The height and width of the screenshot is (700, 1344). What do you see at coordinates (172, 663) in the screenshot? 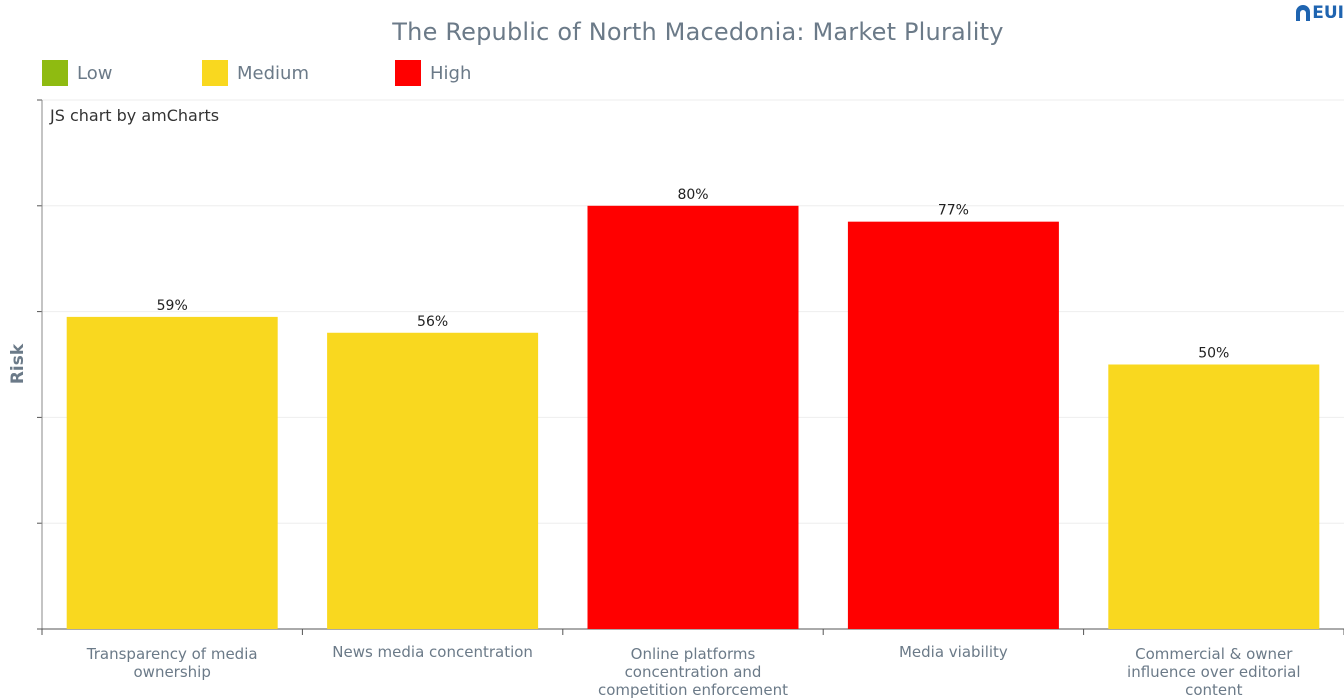
I see `x-tick-label: Transparency of media ownership` at bounding box center [172, 663].